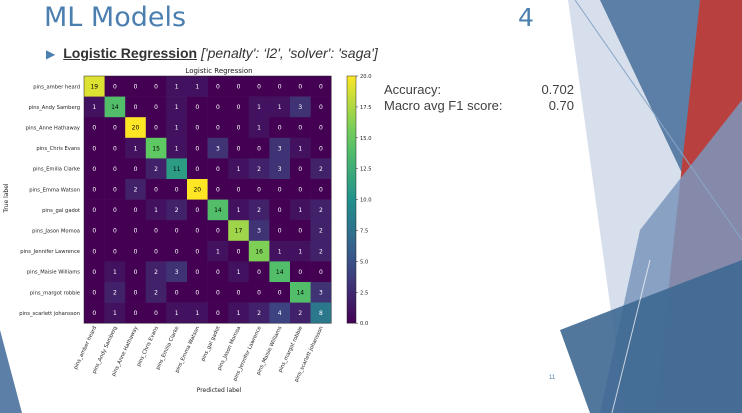 This screenshot has height=413, width=742. What do you see at coordinates (53, 129) in the screenshot?
I see `y-tick-label: pins_Anne Hathaway` at bounding box center [53, 129].